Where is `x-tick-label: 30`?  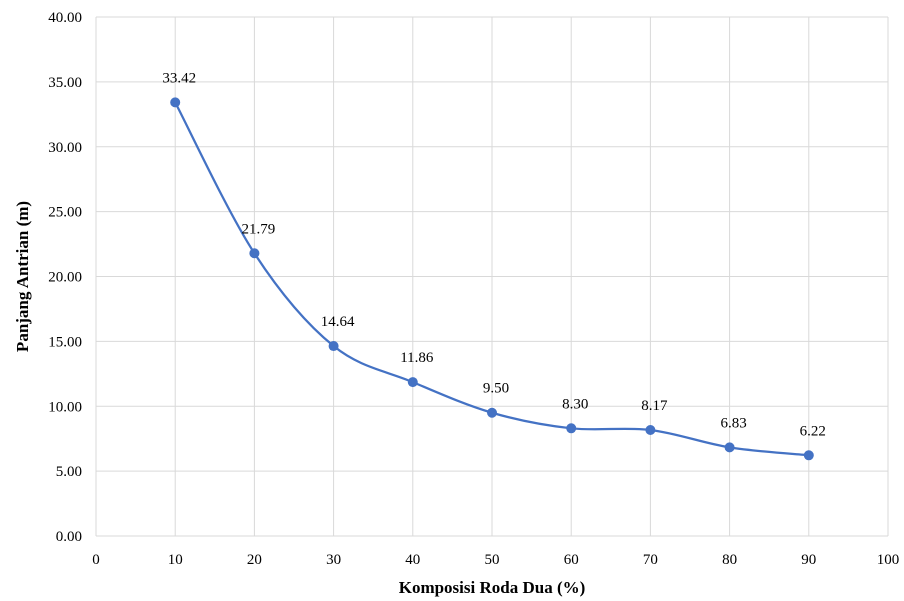 x-tick-label: 30 is located at coordinates (333, 560).